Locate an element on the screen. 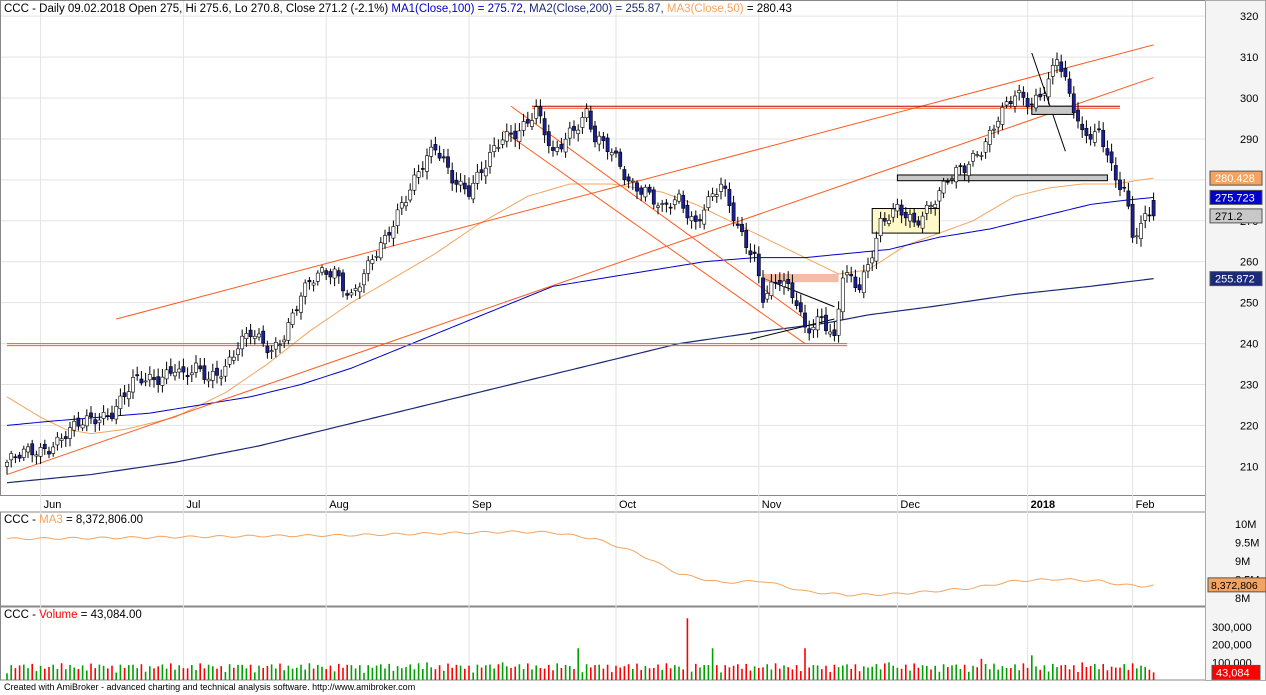 The height and width of the screenshot is (695, 1266). support-zone is located at coordinates (1002, 178).